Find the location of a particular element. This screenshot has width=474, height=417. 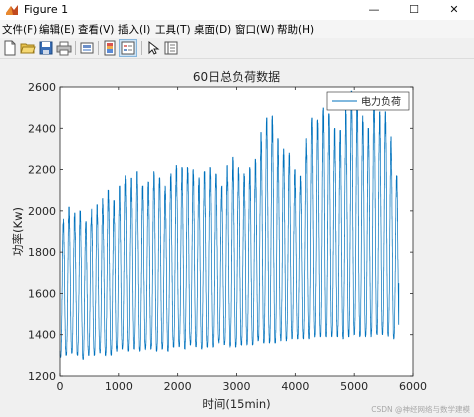

menu-help: 帮助(H) is located at coordinates (296, 30).